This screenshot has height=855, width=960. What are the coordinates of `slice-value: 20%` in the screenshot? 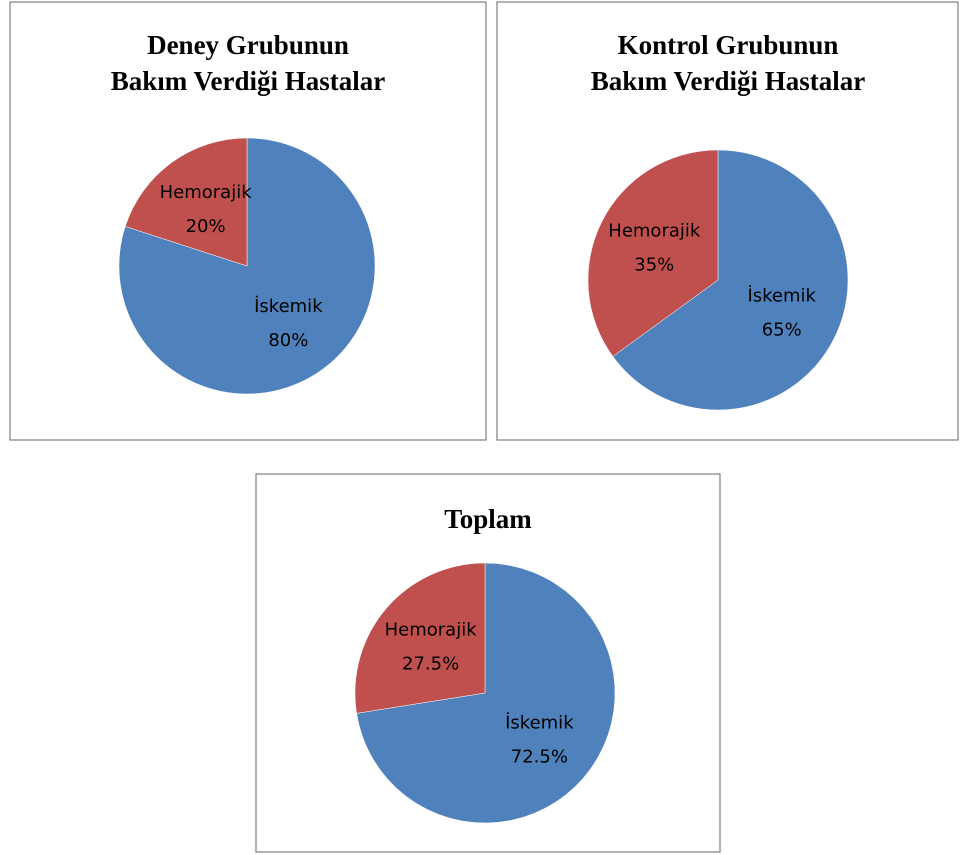 It's located at (206, 226).